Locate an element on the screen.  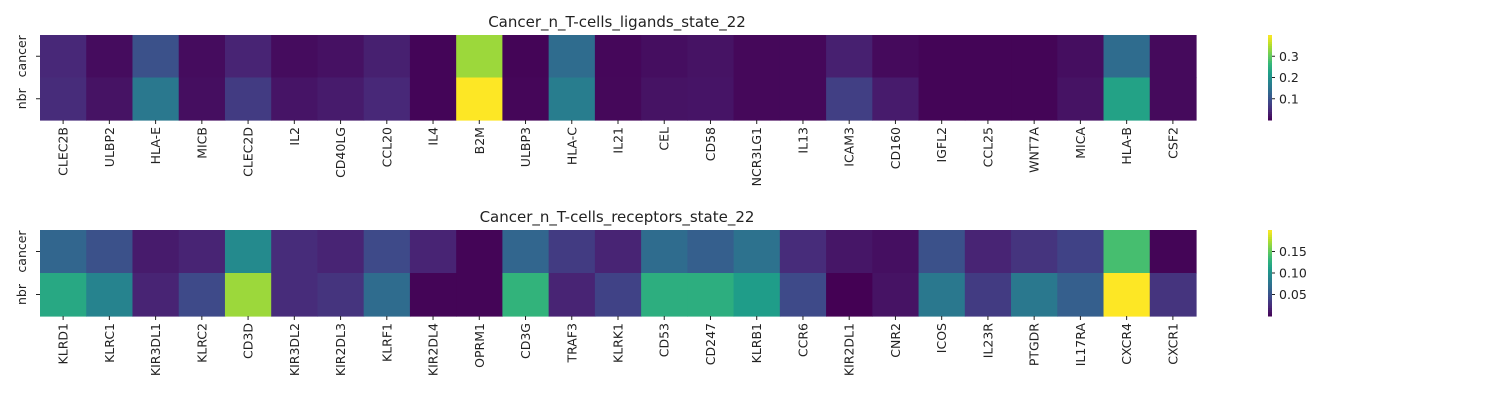
column-label: ICOS is located at coordinates (941, 338).